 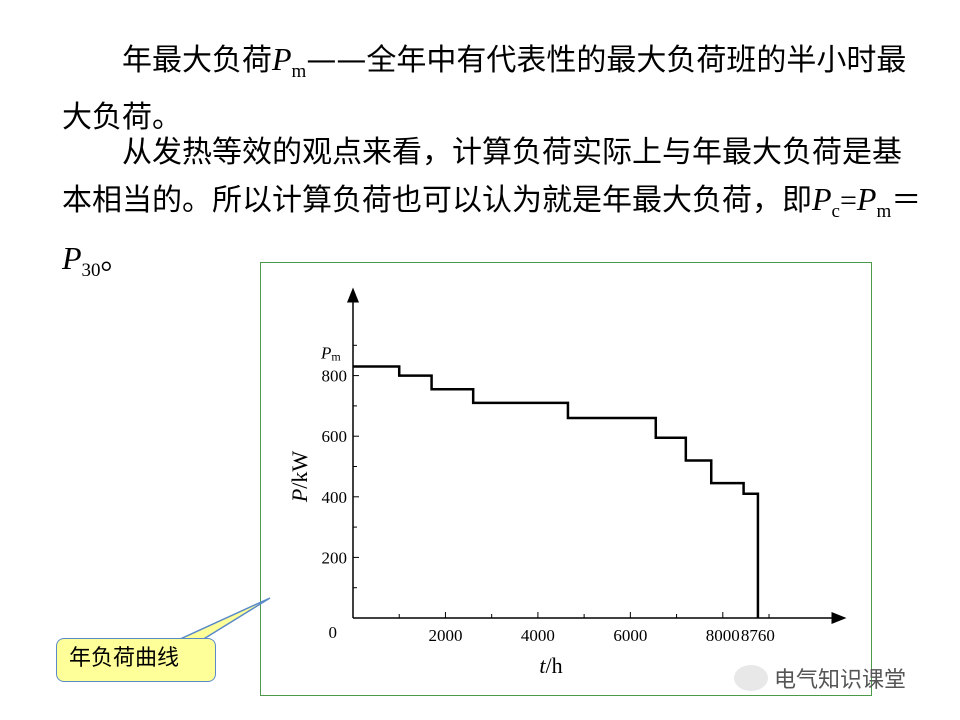 I want to click on pm-label: Pm, so click(x=330, y=354).